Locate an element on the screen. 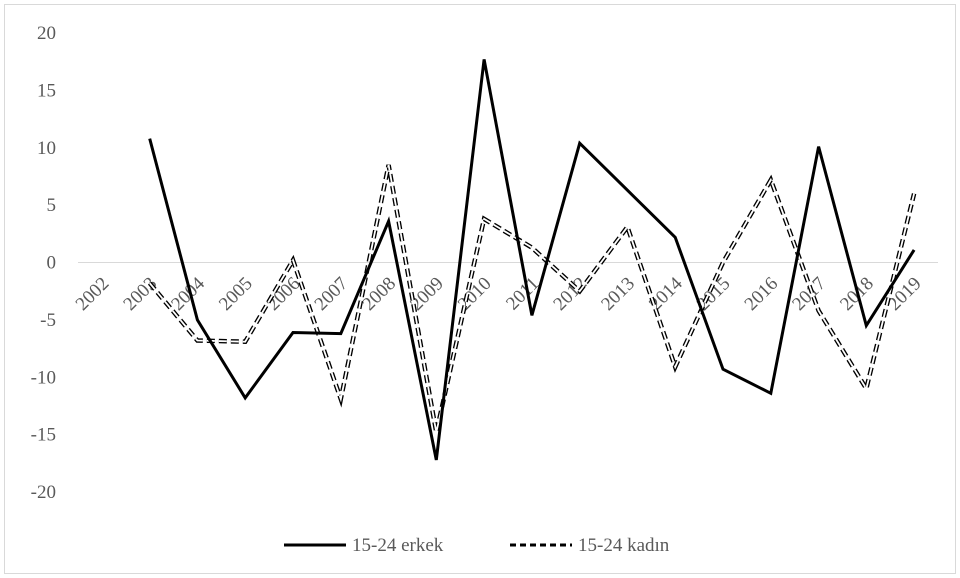  legend-label-kadin: 15-24 kadın is located at coordinates (624, 545).